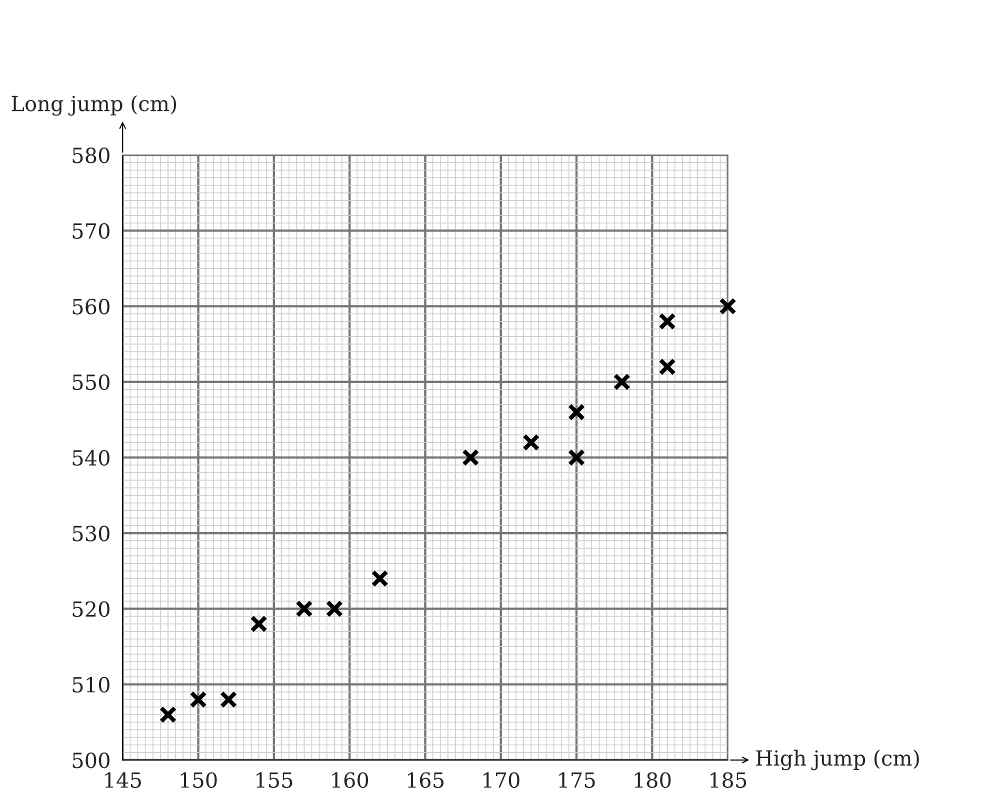 This screenshot has width=997, height=795. Describe the element at coordinates (91, 458) in the screenshot. I see `y-tick-label: 540` at that location.